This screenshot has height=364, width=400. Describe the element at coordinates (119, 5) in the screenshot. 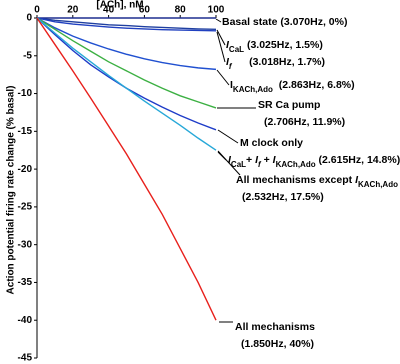

I see `x-axis-label: [ACh], nM` at that location.